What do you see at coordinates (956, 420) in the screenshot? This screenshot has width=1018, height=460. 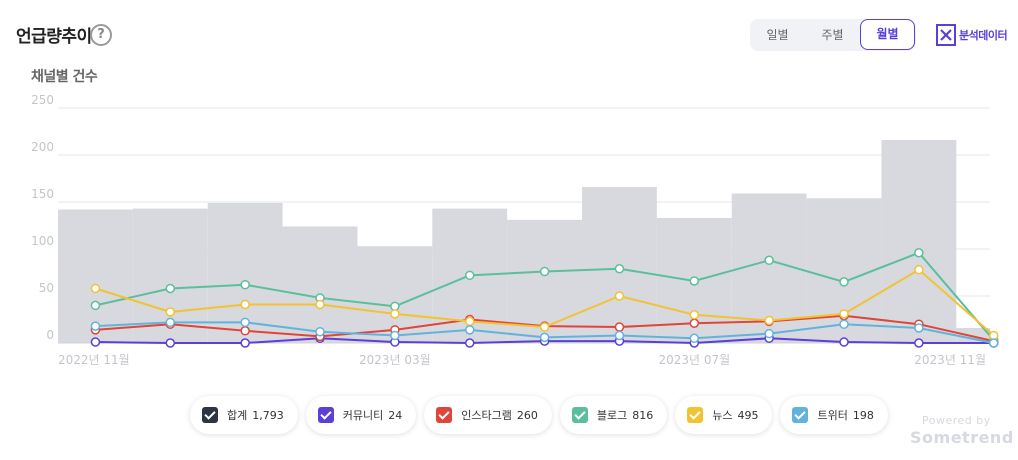 I see `powered-by-text: Powered by` at bounding box center [956, 420].